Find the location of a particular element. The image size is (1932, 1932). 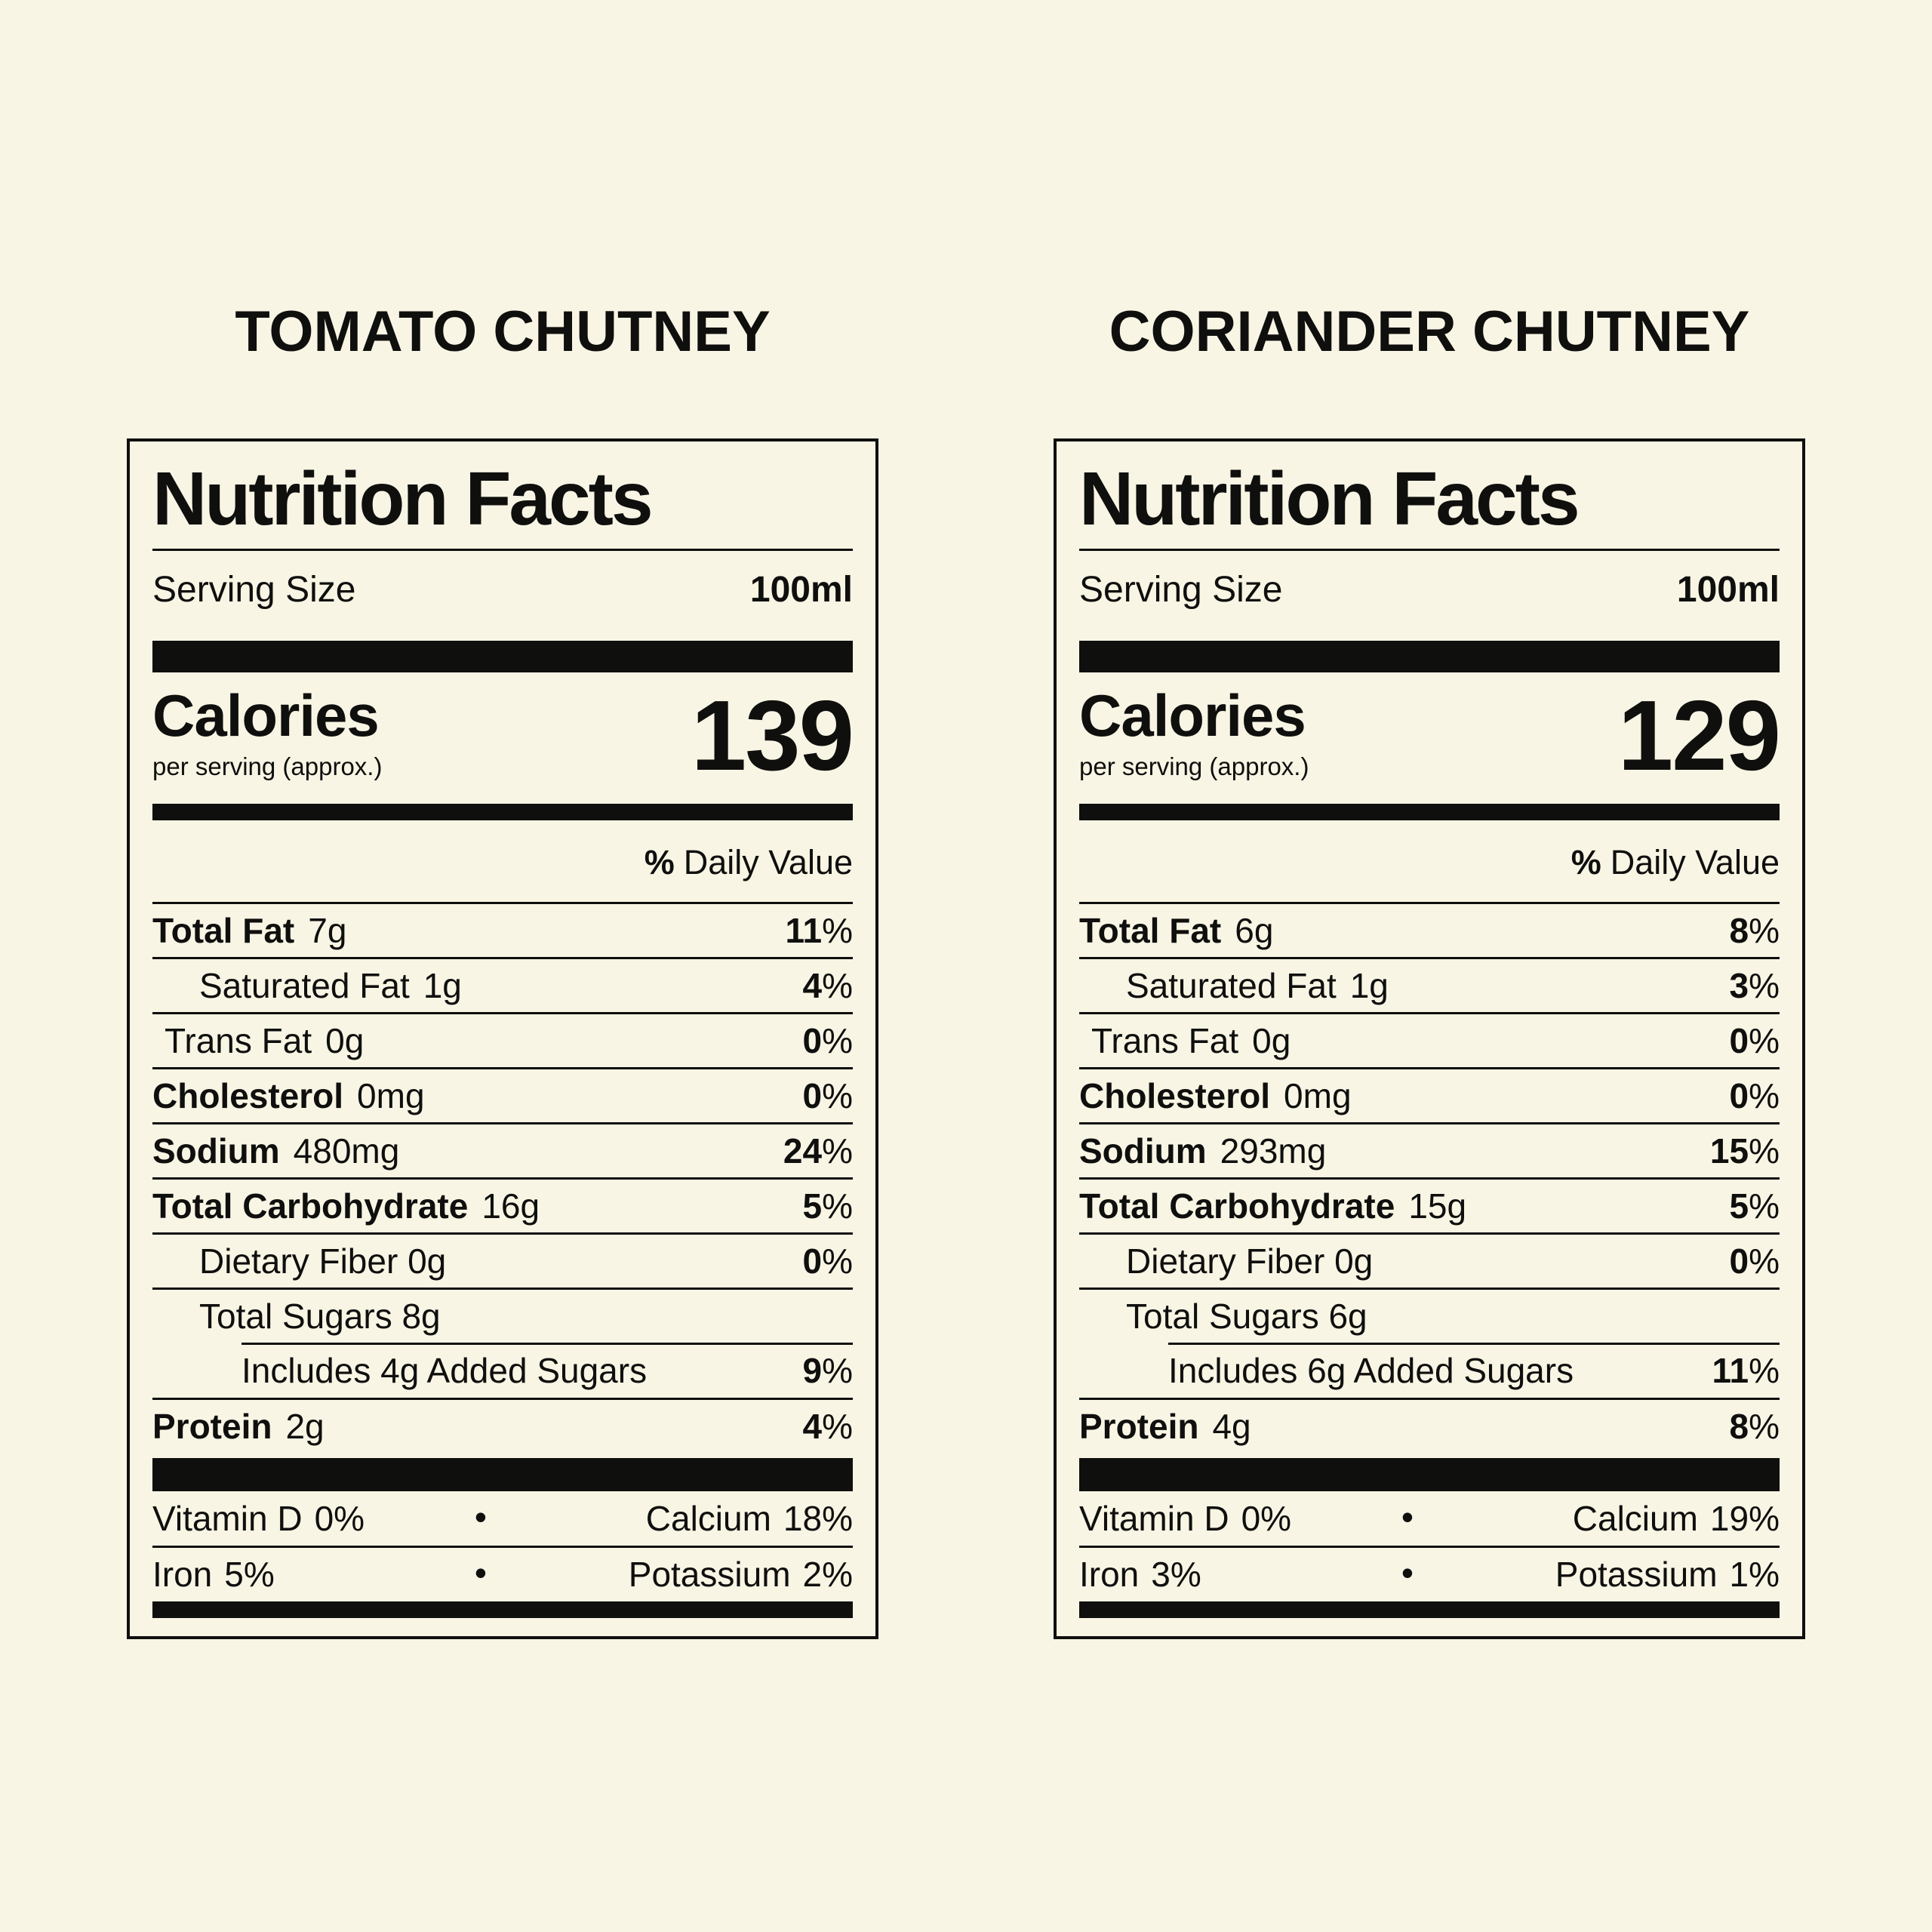

nutrient-row-left: Includes 4g Added Sugars is located at coordinates (406, 1370).